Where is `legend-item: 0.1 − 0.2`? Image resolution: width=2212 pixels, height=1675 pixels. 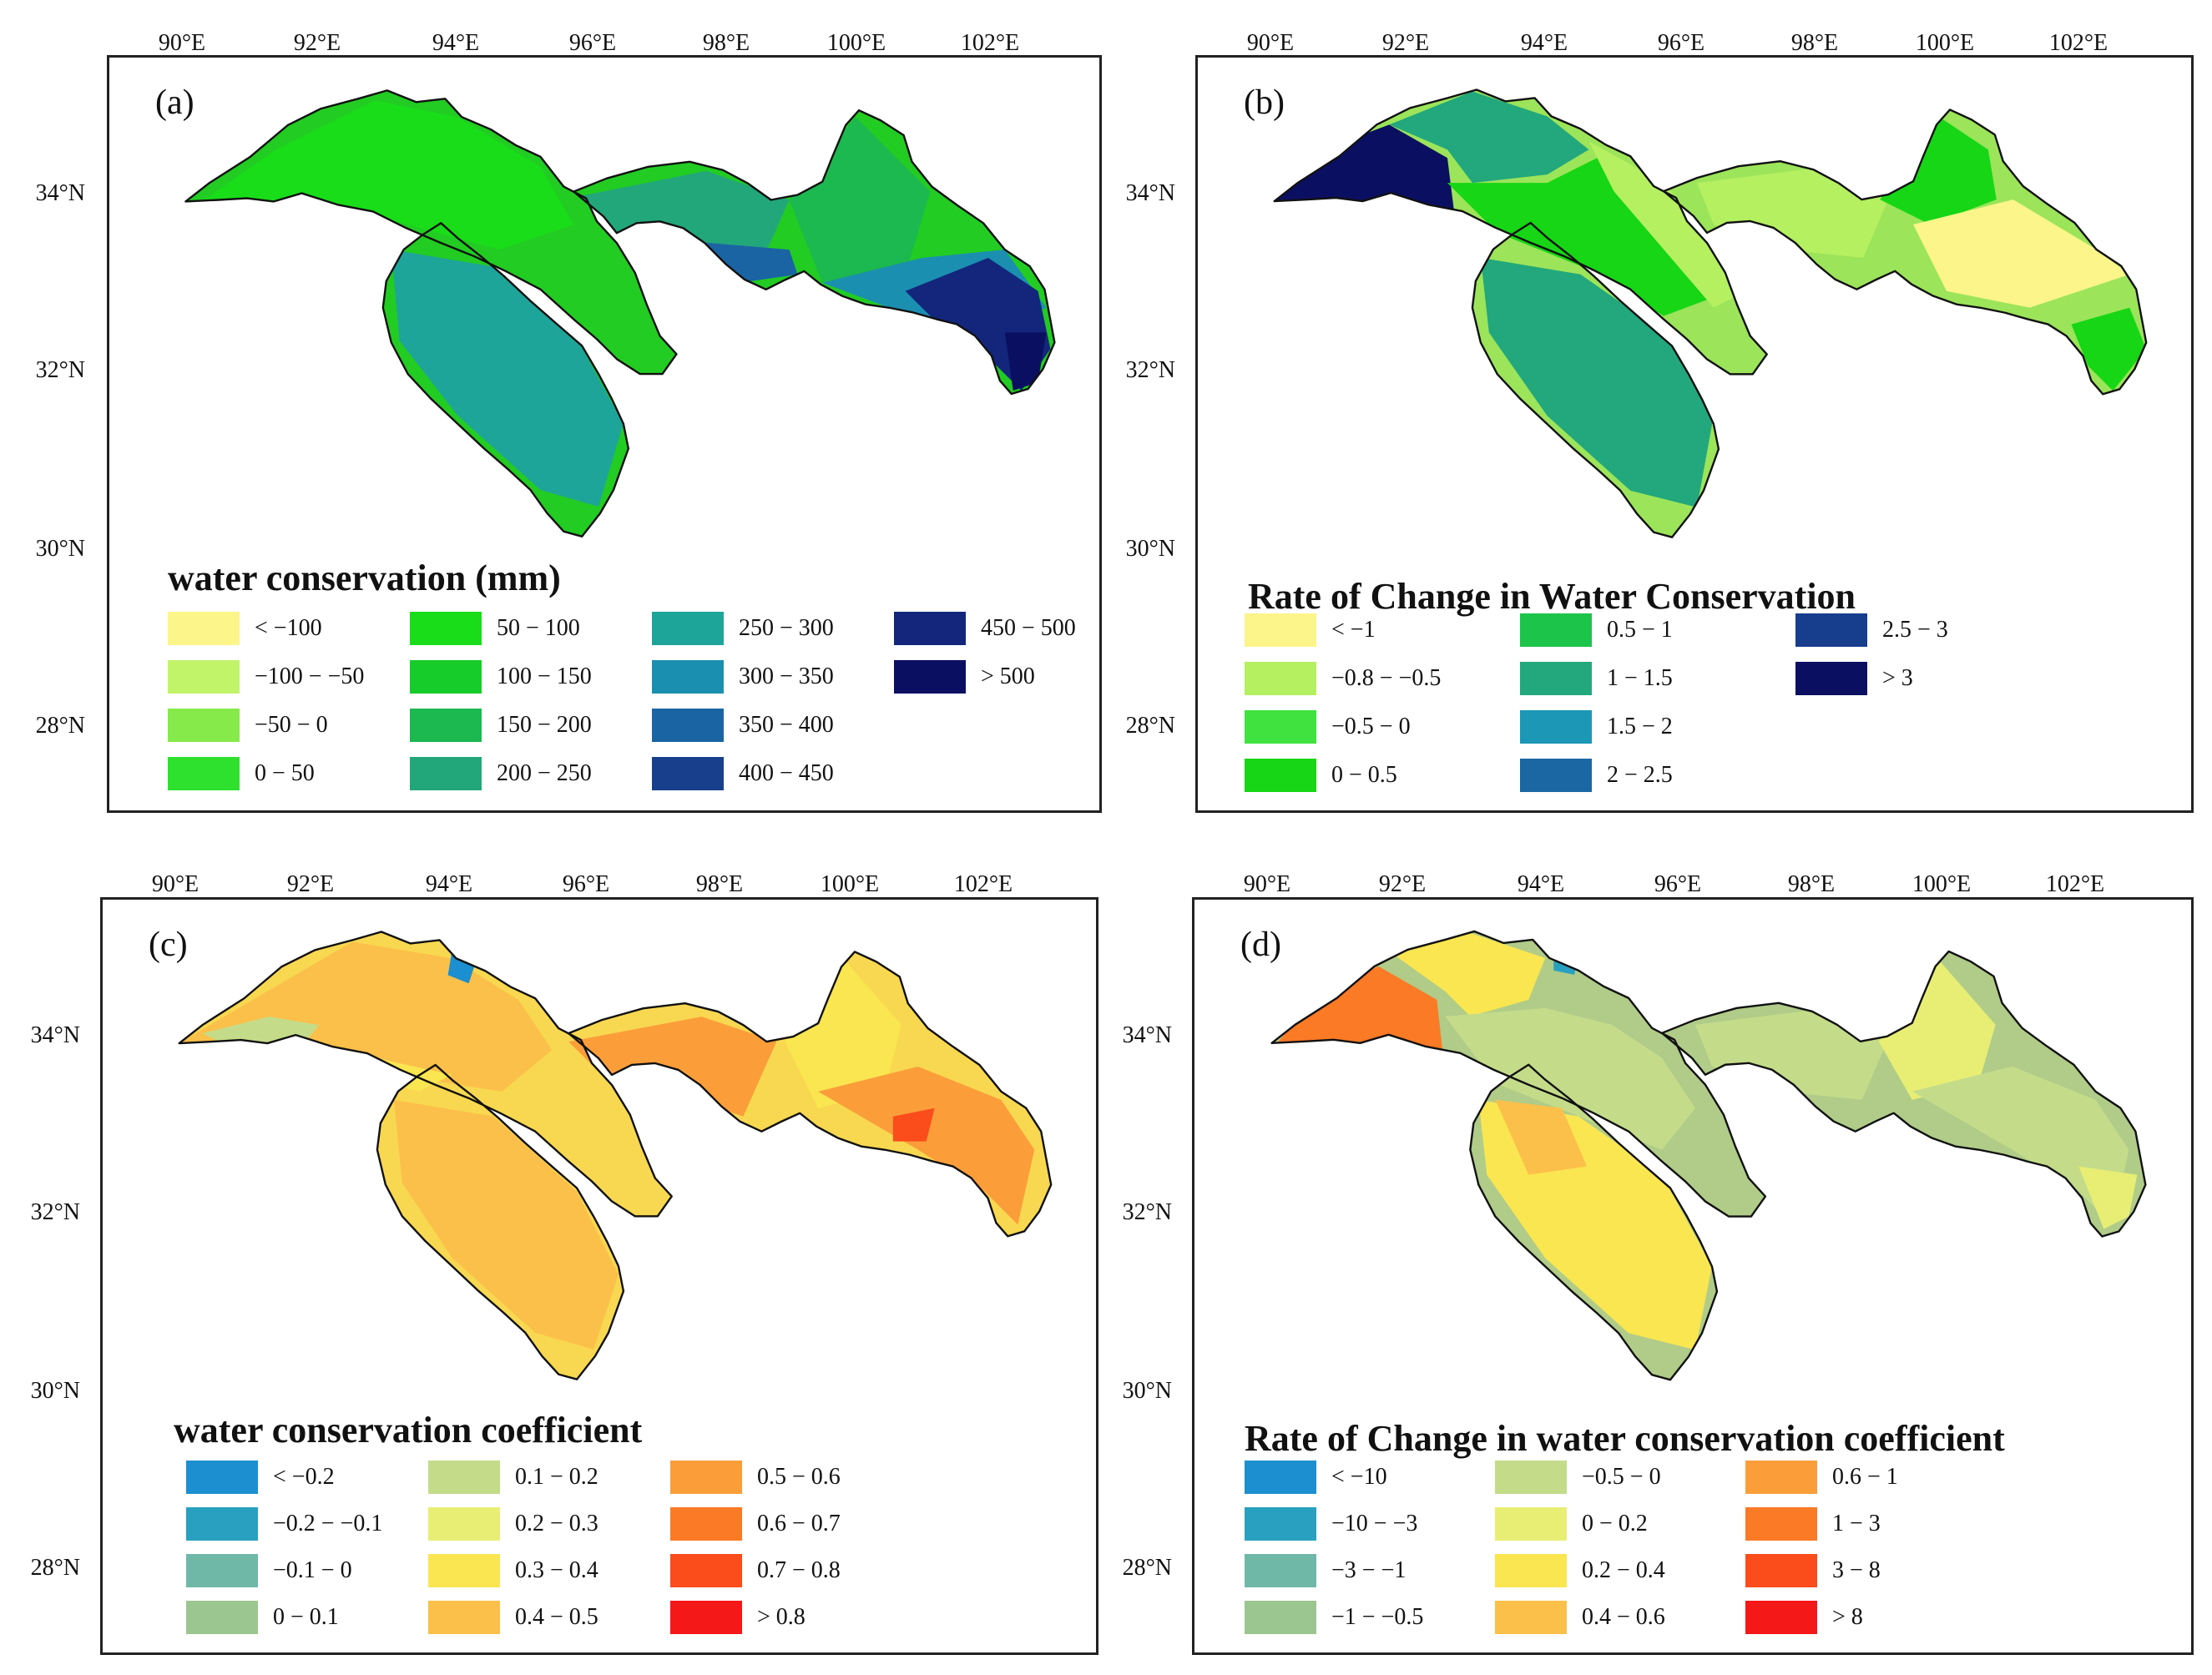 legend-item: 0.1 − 0.2 is located at coordinates (513, 1477).